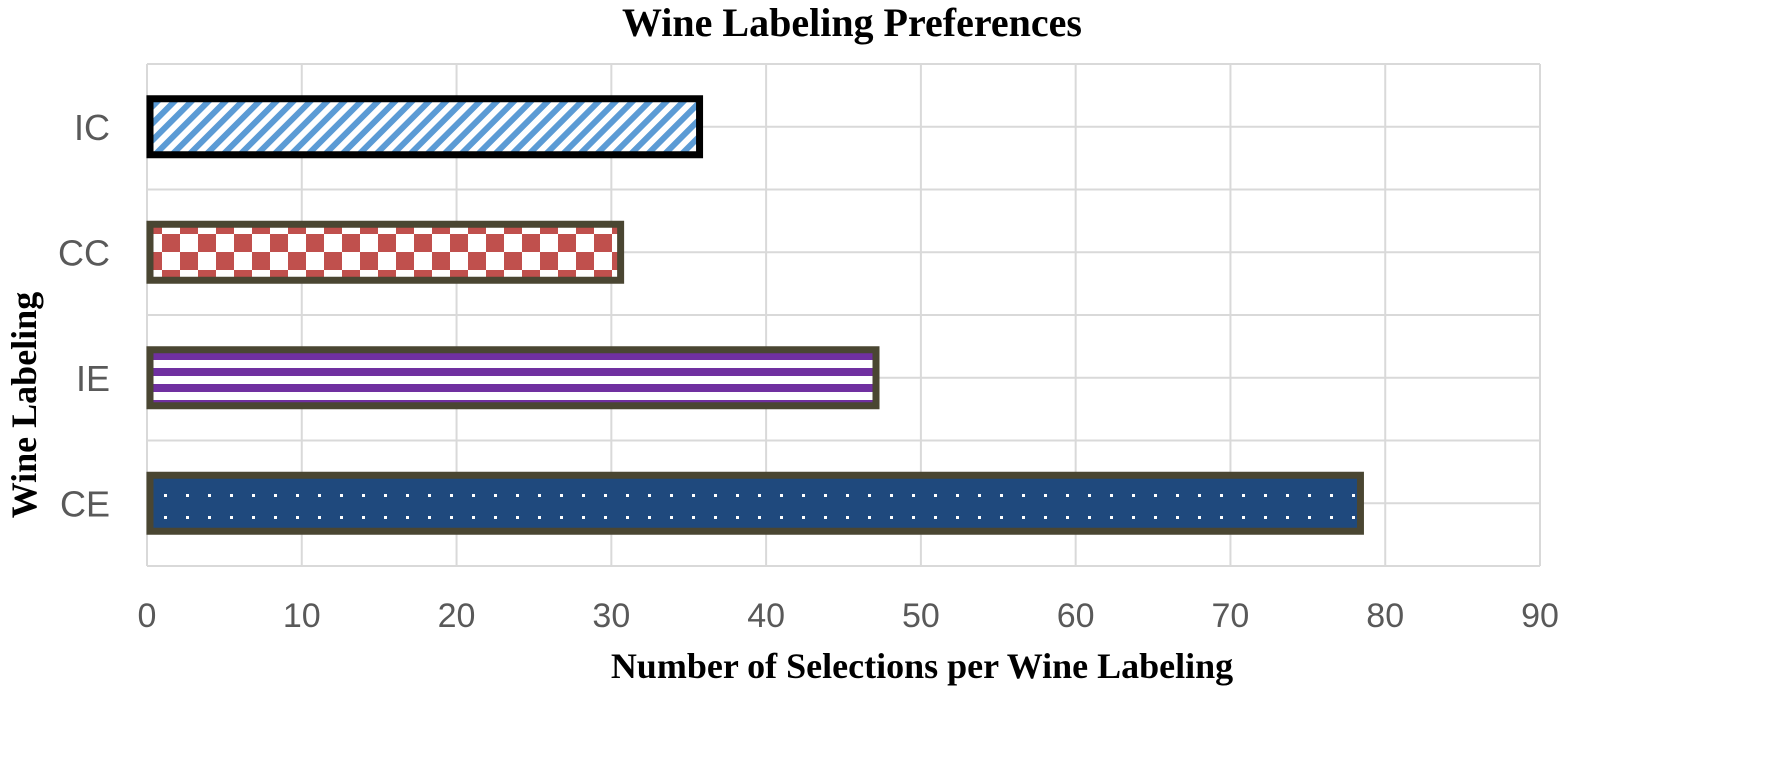  What do you see at coordinates (922, 666) in the screenshot?
I see `x-axis-label: Number of Selections per Wine Labeling` at bounding box center [922, 666].